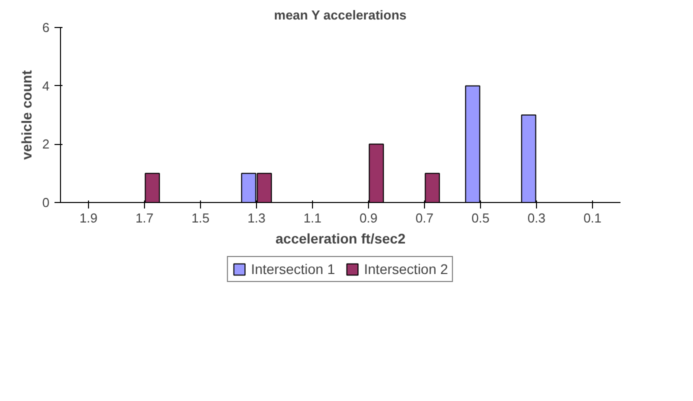 Image resolution: width=693 pixels, height=401 pixels. I want to click on x-tick-label: 1.1, so click(312, 218).